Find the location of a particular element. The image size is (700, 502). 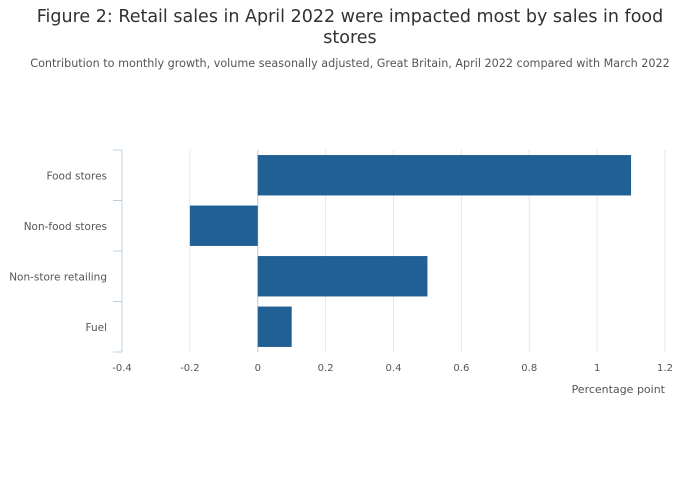

category-label: Non-store retailing is located at coordinates (58, 277).